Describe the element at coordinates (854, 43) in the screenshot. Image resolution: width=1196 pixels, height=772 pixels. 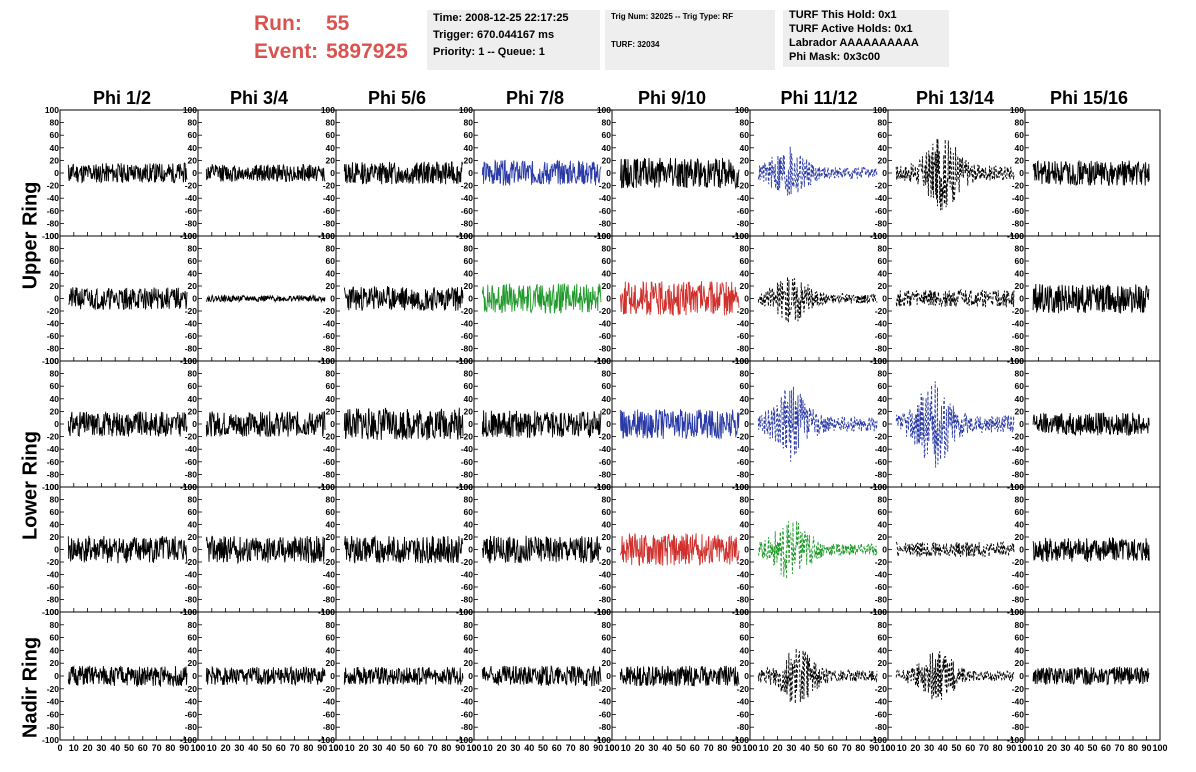
I see `labrador-text: Labrador AAAAAAAAAA` at that location.